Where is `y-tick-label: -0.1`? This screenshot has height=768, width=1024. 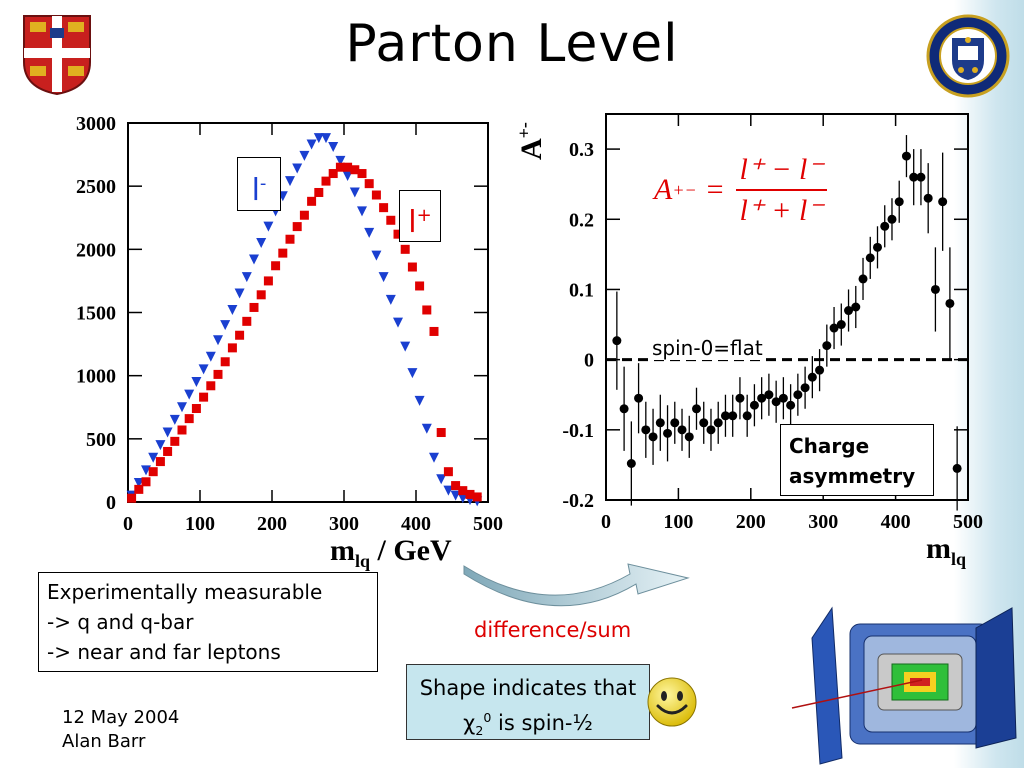 y-tick-label: -0.1 is located at coordinates (578, 431).